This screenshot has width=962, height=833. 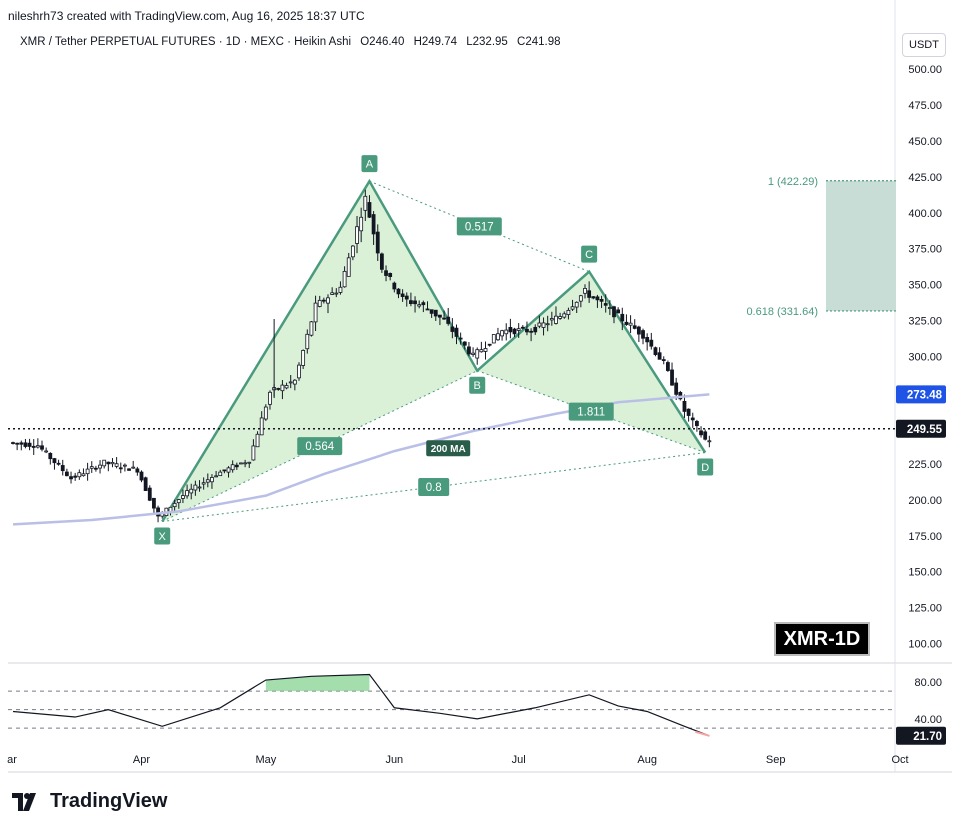 I want to click on point-label-c: C, so click(x=589, y=255).